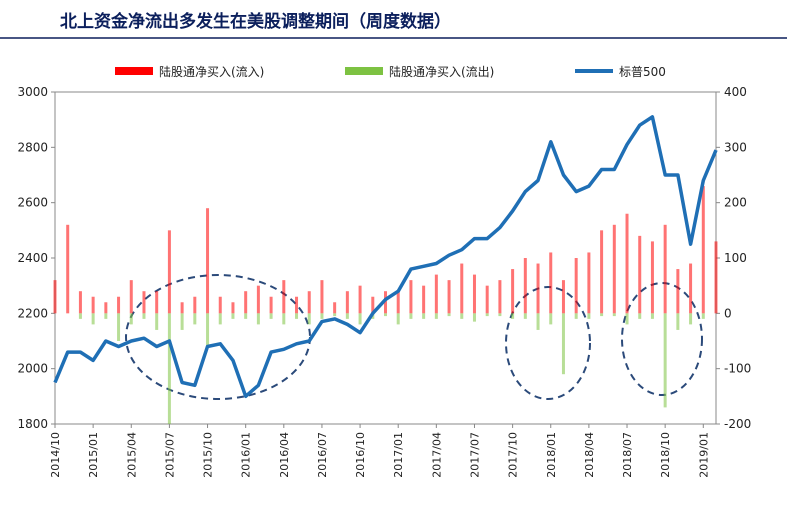 This screenshot has height=510, width=787. I want to click on legend-label: 标普500, so click(642, 72).